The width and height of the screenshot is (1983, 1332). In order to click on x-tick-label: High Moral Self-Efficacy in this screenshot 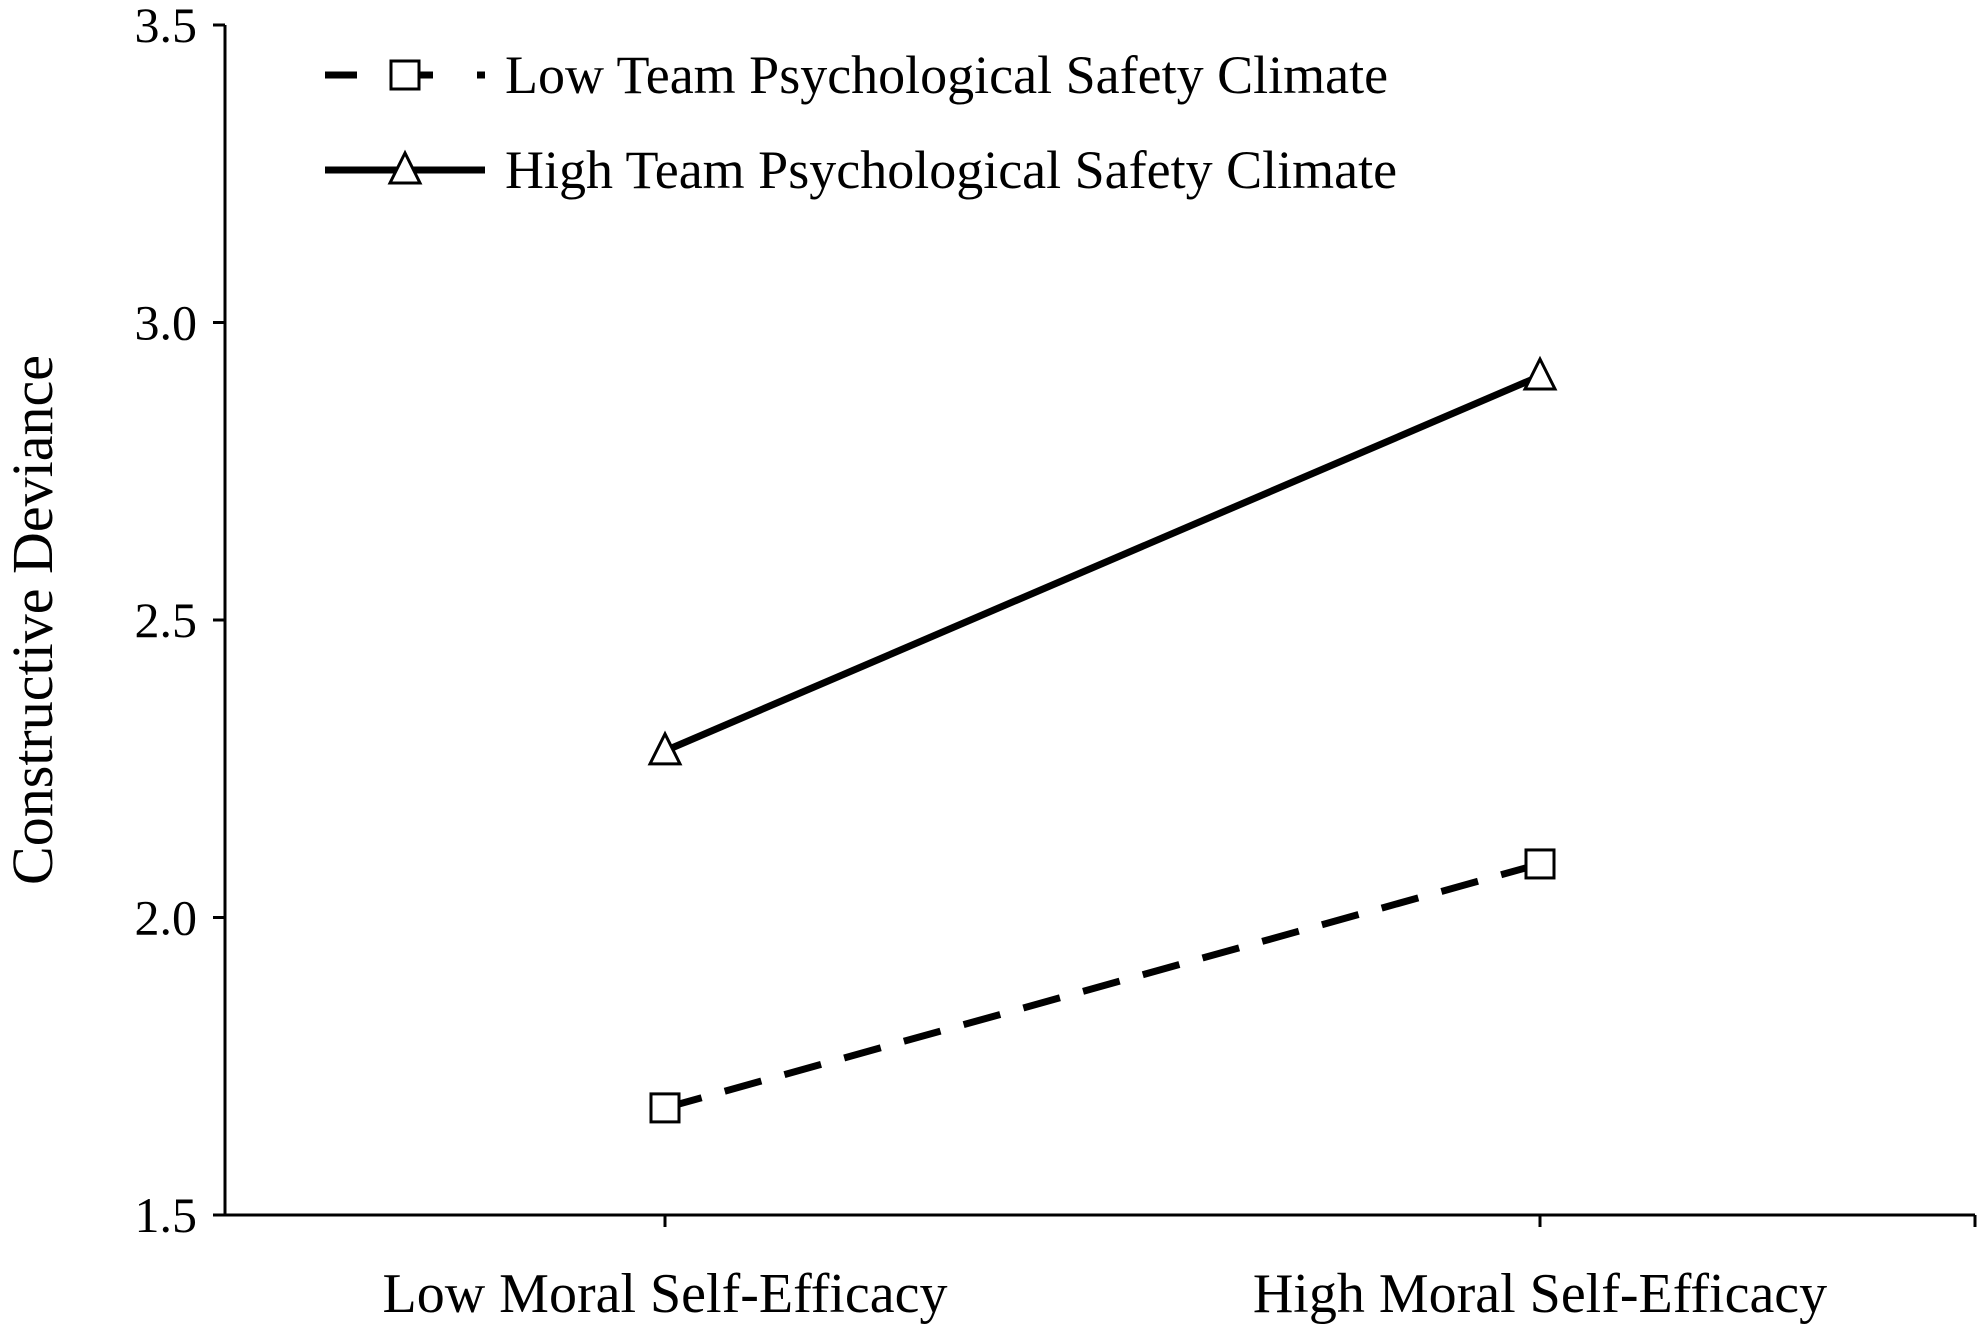, I will do `click(1540, 1294)`.